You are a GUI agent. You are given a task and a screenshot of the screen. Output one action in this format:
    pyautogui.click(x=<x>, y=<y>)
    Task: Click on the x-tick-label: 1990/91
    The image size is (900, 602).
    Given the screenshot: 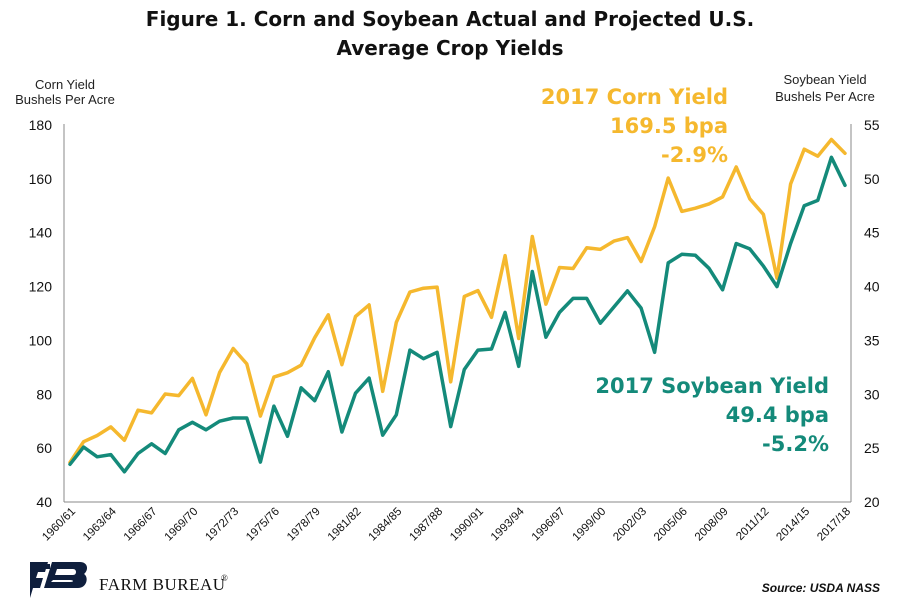 What is the action you would take?
    pyautogui.click(x=467, y=525)
    